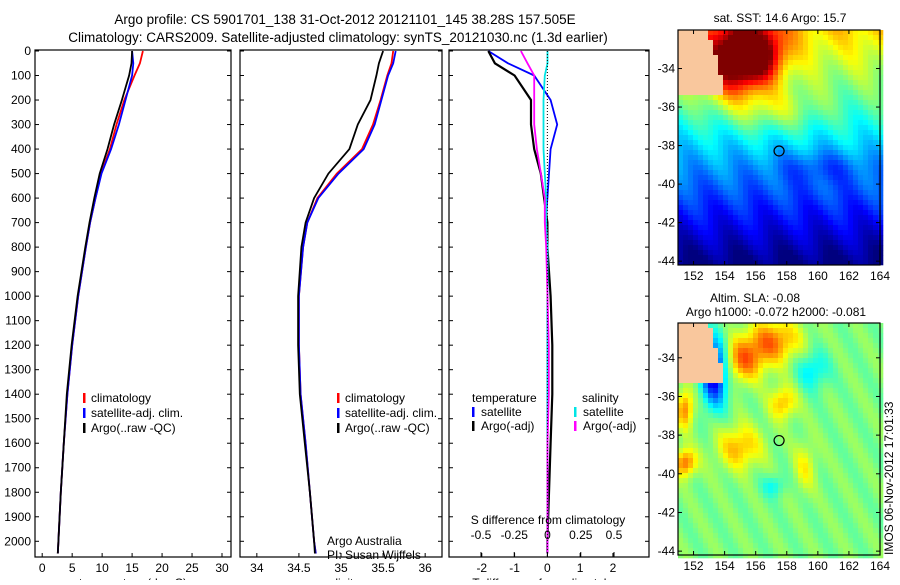 This screenshot has height=585, width=900. Describe the element at coordinates (21, 125) in the screenshot. I see `y-tick-label: 300` at that location.